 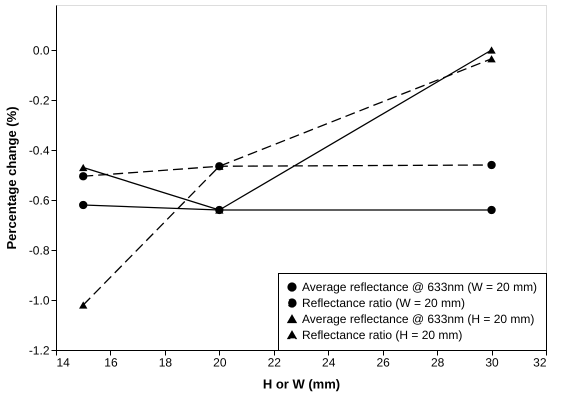 What do you see at coordinates (11, 178) in the screenshot?
I see `y-axis-title: Percentage change (%)` at bounding box center [11, 178].